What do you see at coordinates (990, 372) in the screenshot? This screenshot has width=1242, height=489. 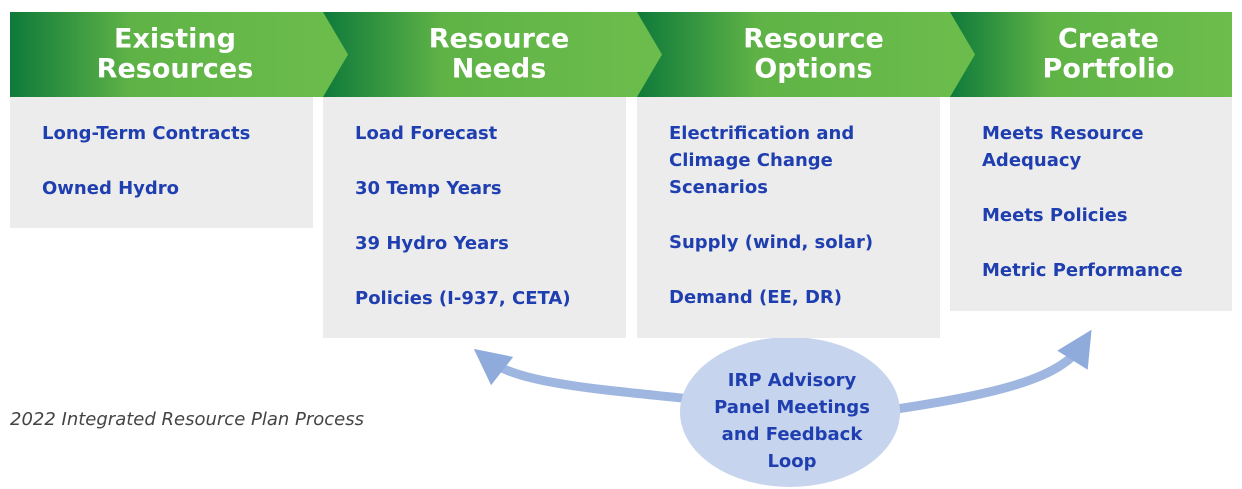 I see `feedback-arrow-right` at bounding box center [990, 372].